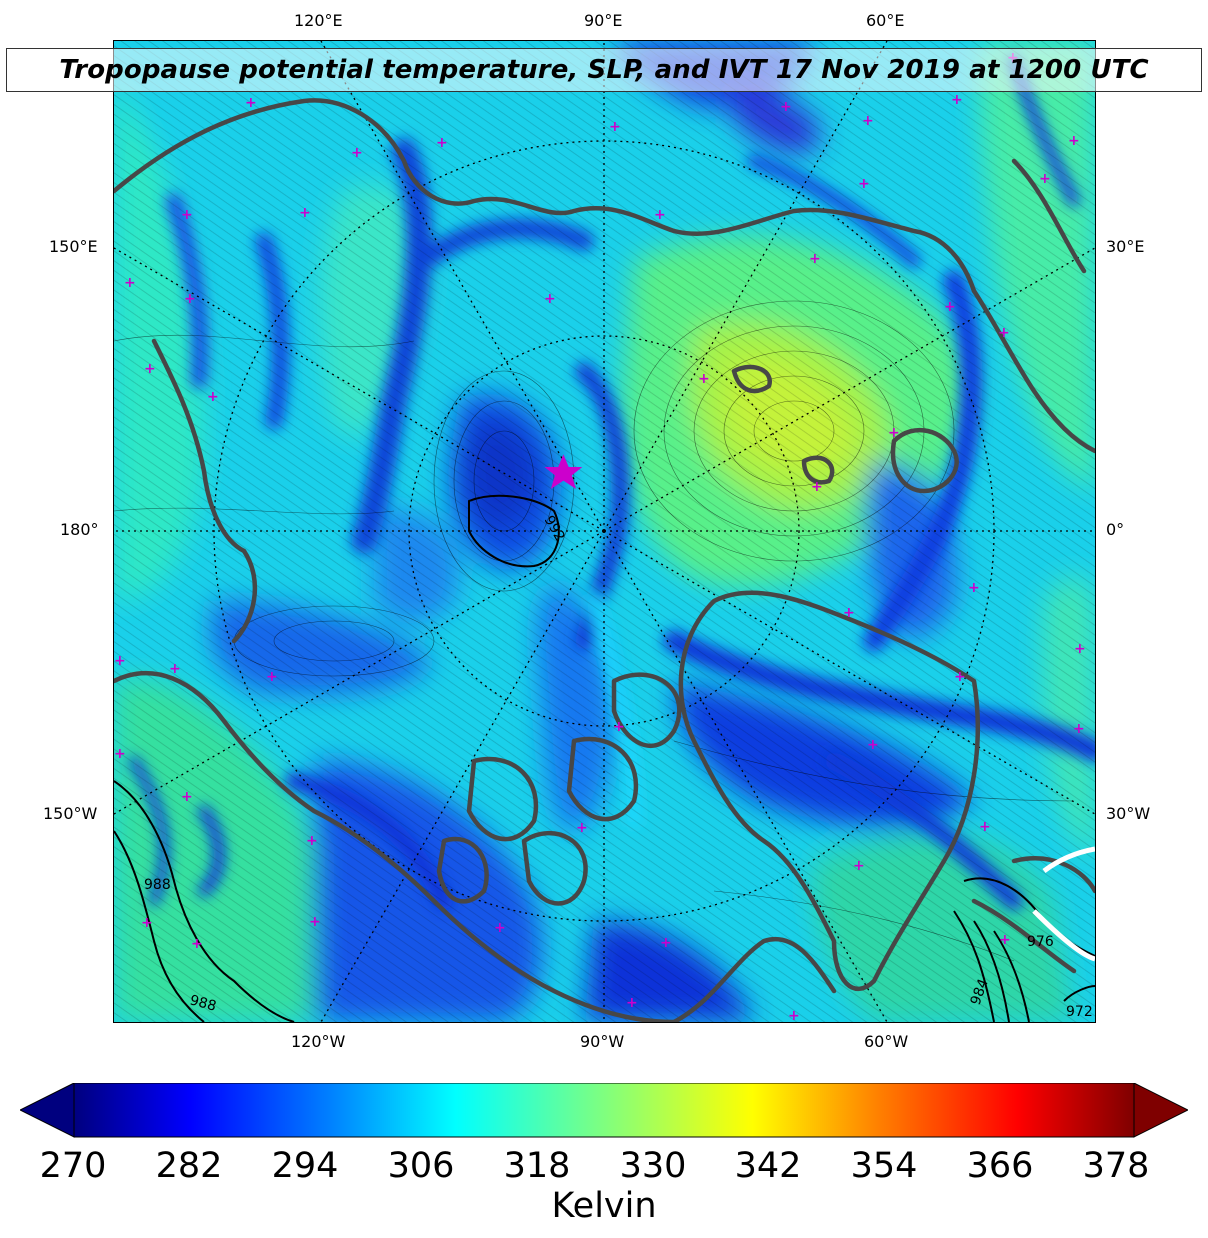 The width and height of the screenshot is (1208, 1238). Describe the element at coordinates (885, 20) in the screenshot. I see `lon-label-top: 60°E` at that location.